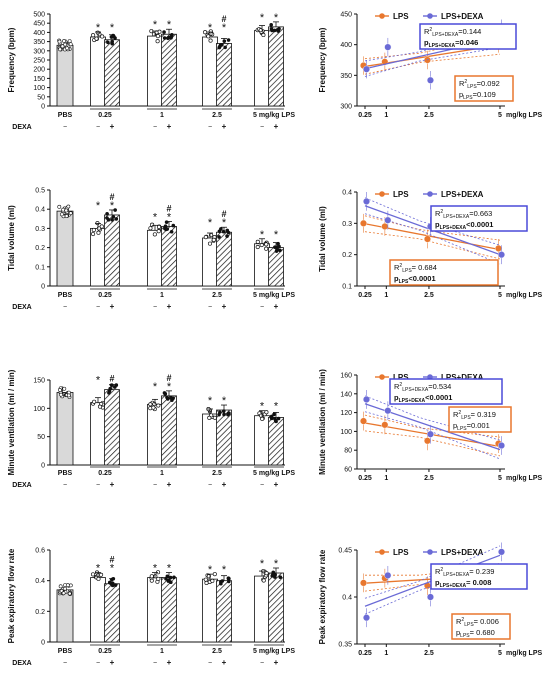 This screenshot has width=550, height=673. Describe the element at coordinates (40, 581) in the screenshot. I see `y-tick-label: 0.4` at that location.